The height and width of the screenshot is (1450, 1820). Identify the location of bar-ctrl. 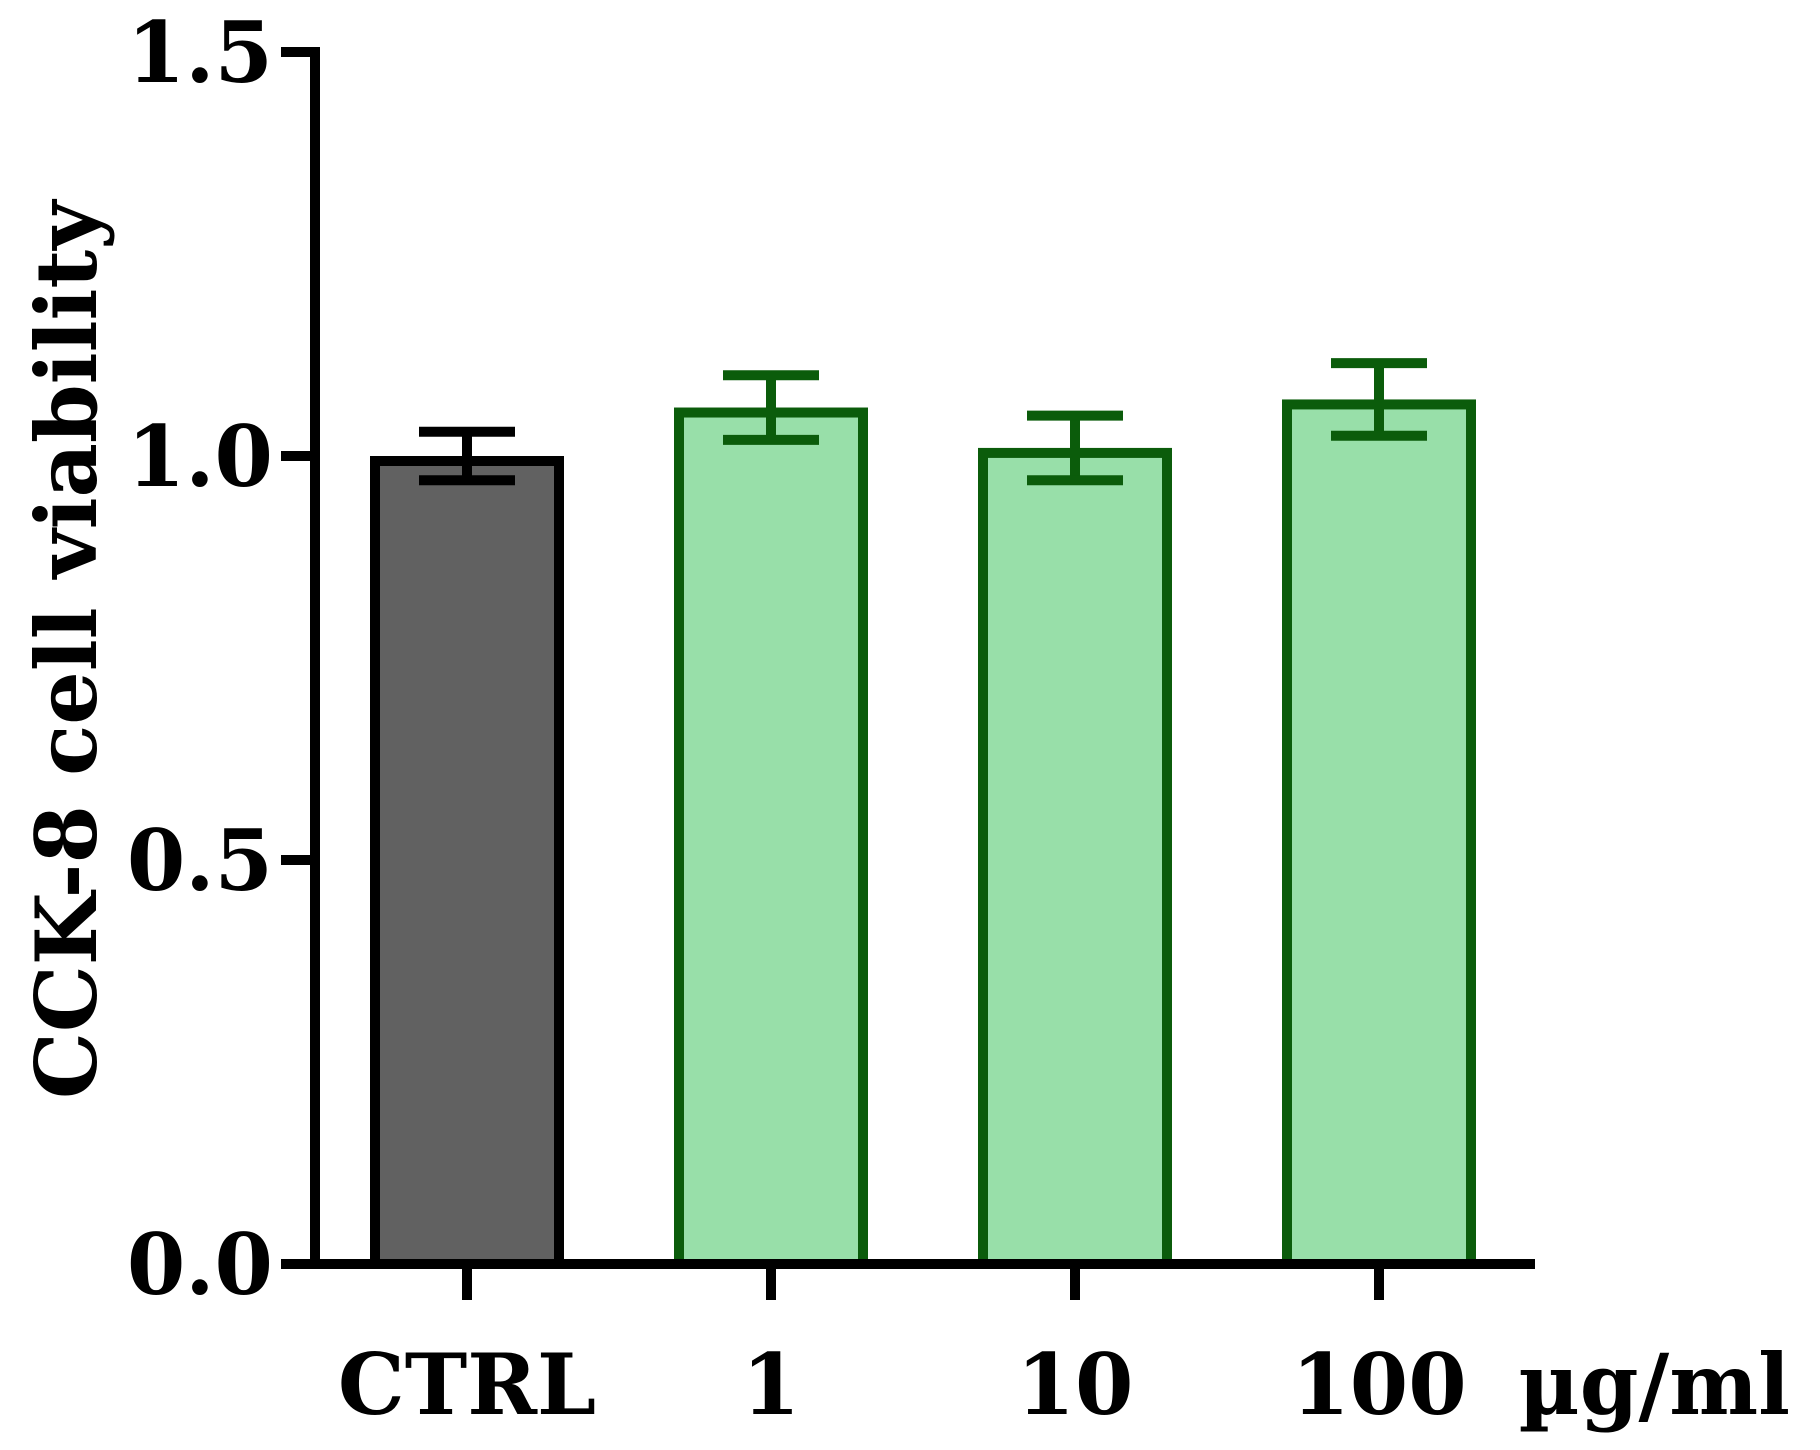
(467, 862).